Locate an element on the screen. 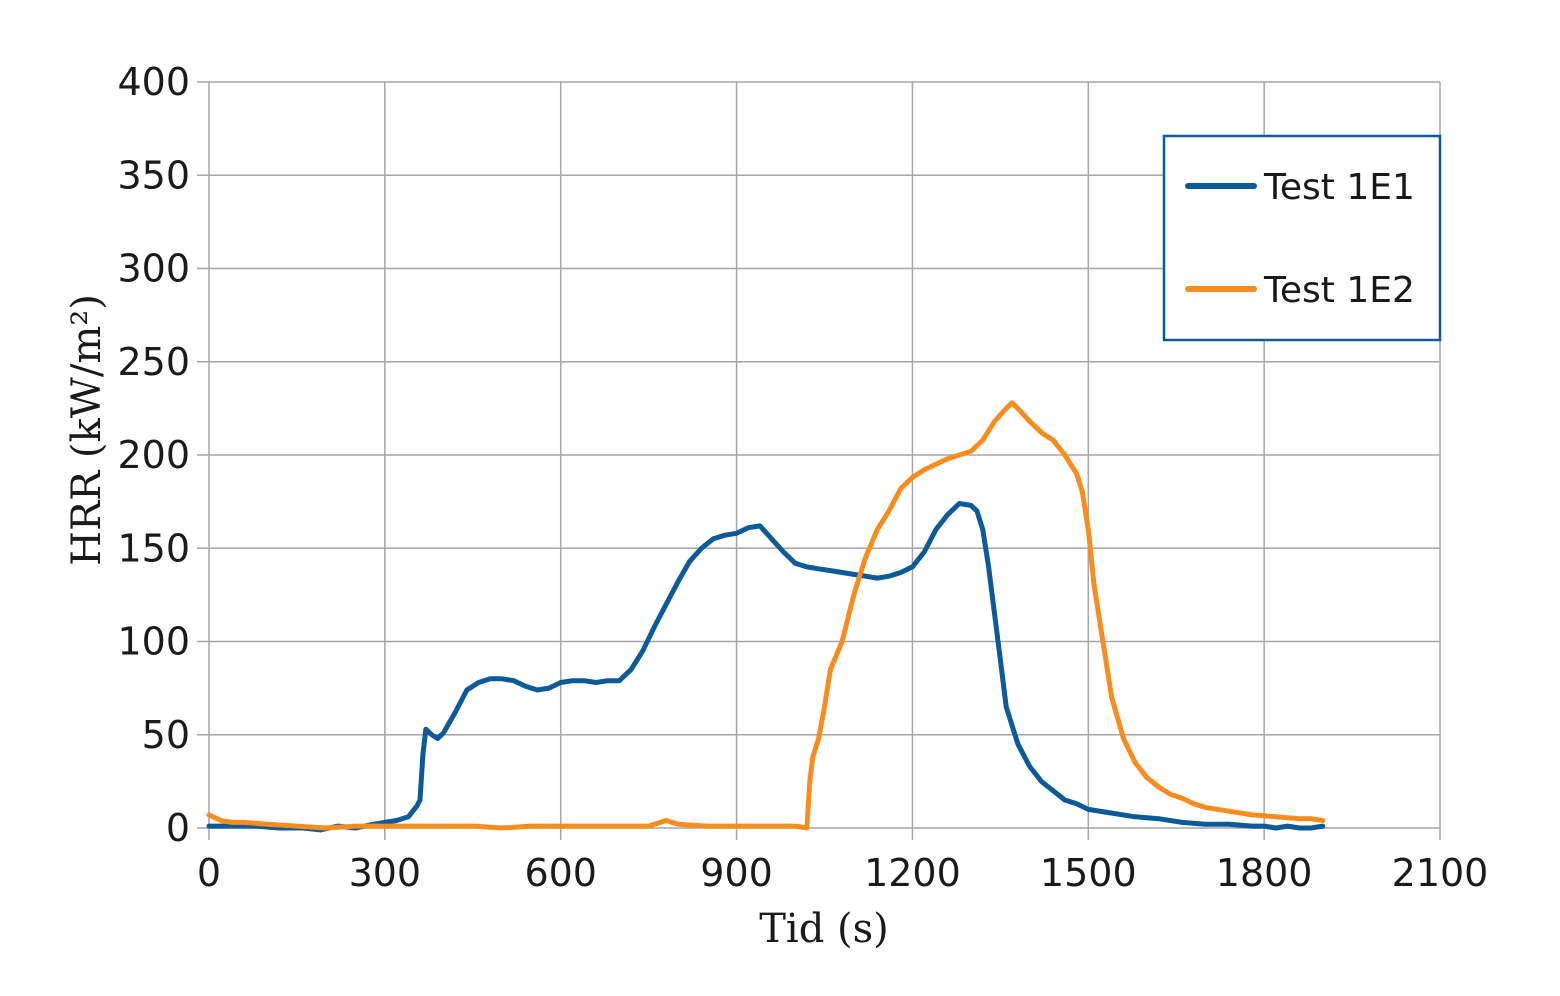 The width and height of the screenshot is (1560, 996). y-tick-label: 200 is located at coordinates (153, 455).